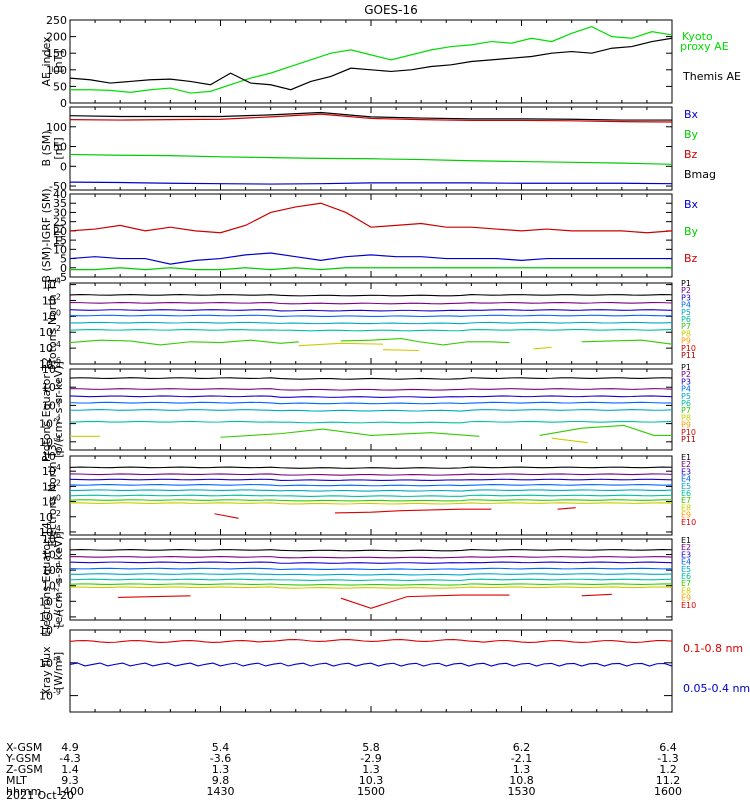  Describe the element at coordinates (51, 368) in the screenshot. I see `panel5-ytick-label: 104` at that location.